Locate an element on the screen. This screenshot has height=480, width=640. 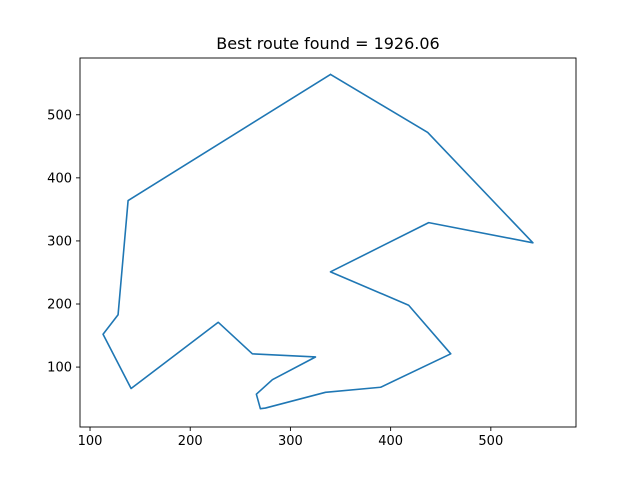
x-tick-label: 200 is located at coordinates (190, 441).